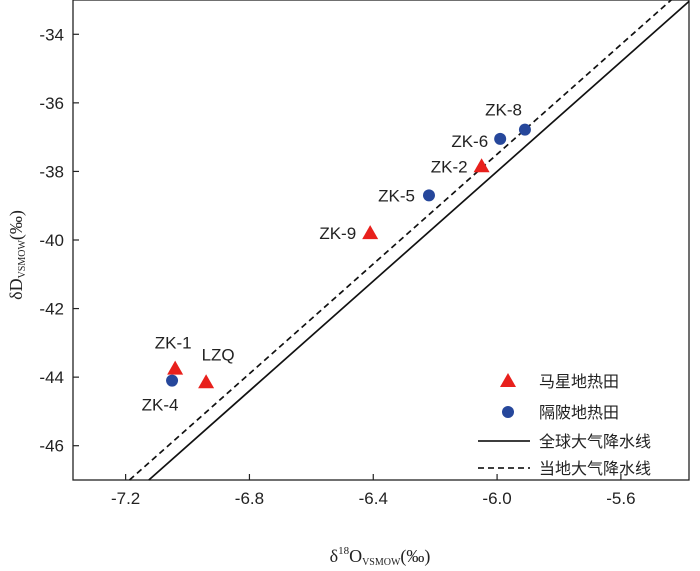 This screenshot has height=571, width=700. Describe the element at coordinates (496, 498) in the screenshot. I see `x-tick-label: -6.0` at that location.